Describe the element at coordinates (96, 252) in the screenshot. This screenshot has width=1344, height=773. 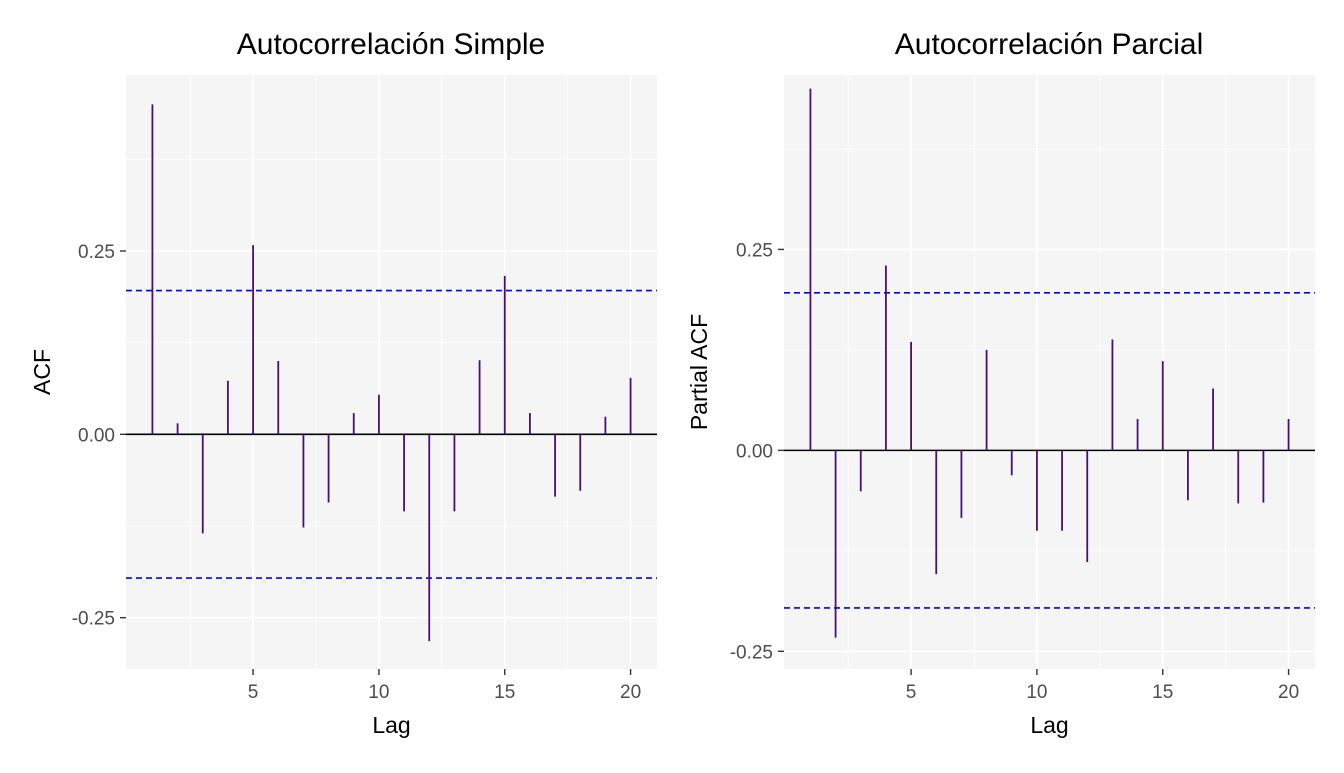
I see `panel1-y-tick-label: 0.25` at that location.